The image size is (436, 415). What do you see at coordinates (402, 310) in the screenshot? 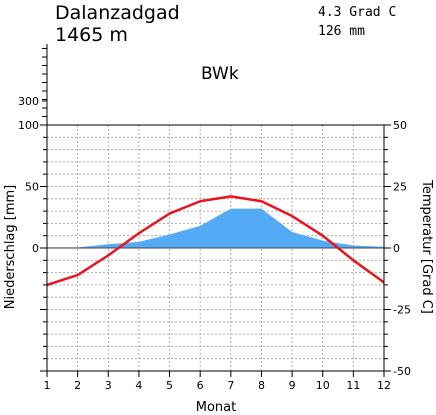
I see `temp-tick-label: -25` at bounding box center [402, 310].